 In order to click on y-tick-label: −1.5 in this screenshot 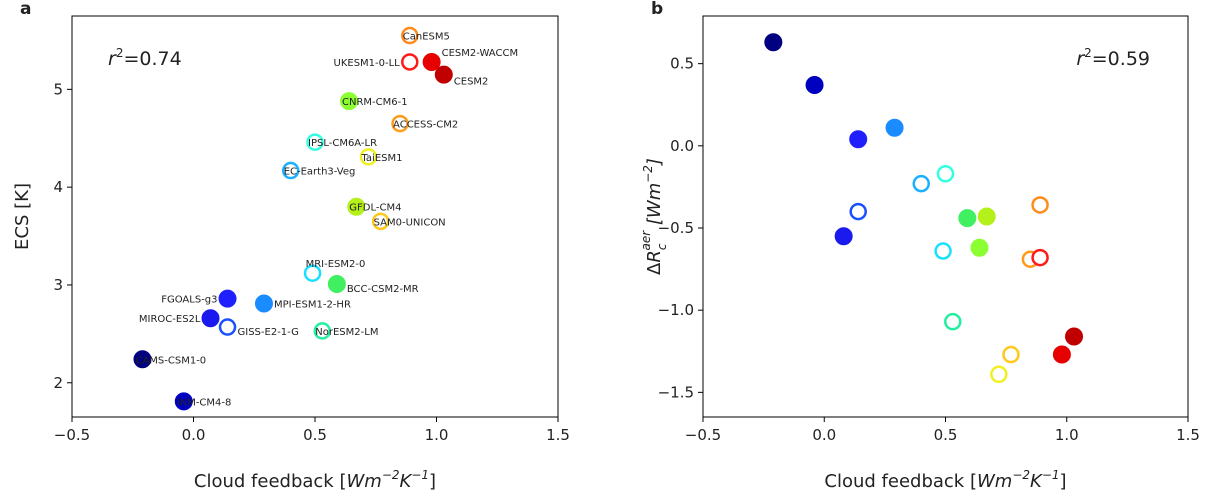, I will do `click(676, 392)`.